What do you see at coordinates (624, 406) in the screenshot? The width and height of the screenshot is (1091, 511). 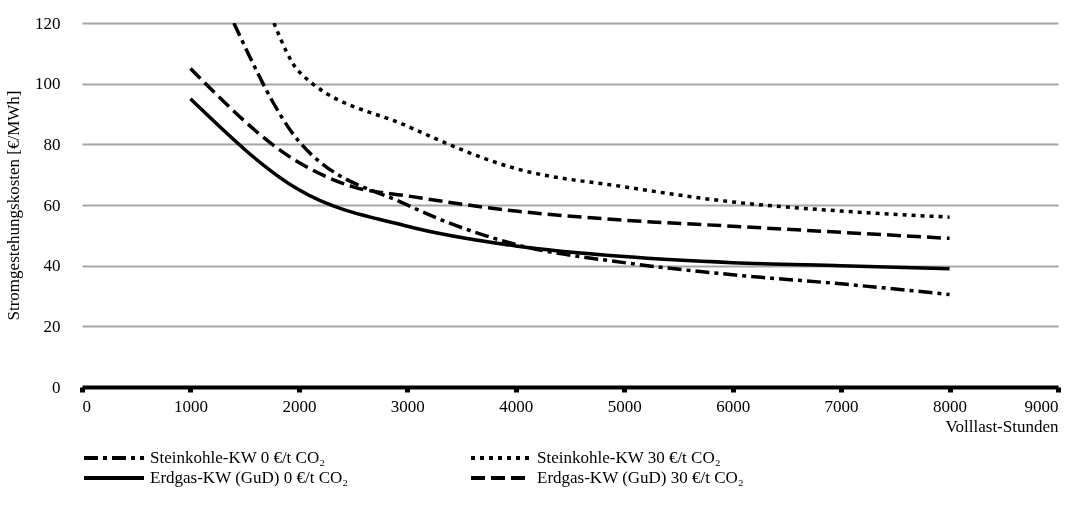 I see `x-tick-label: 5000` at bounding box center [624, 406].